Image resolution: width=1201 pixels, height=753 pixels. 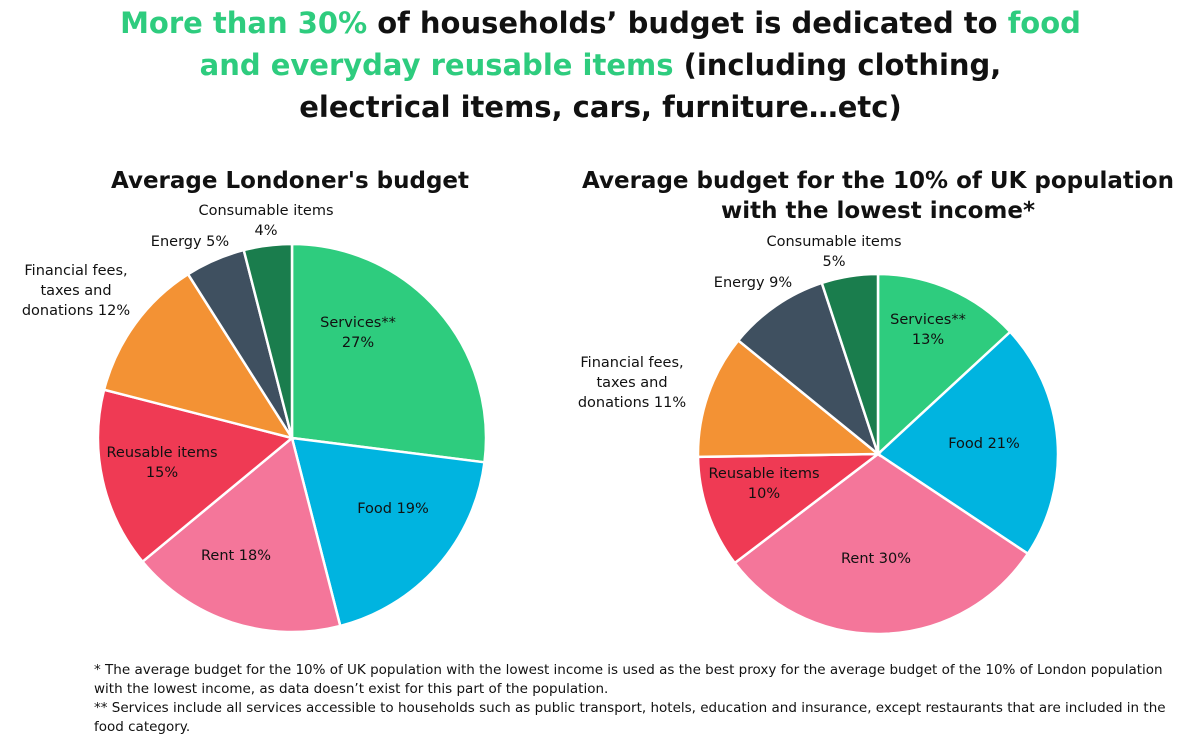 What do you see at coordinates (632, 383) in the screenshot?
I see `slice-label-financial: Financial fees, taxes and donations 11%` at bounding box center [632, 383].